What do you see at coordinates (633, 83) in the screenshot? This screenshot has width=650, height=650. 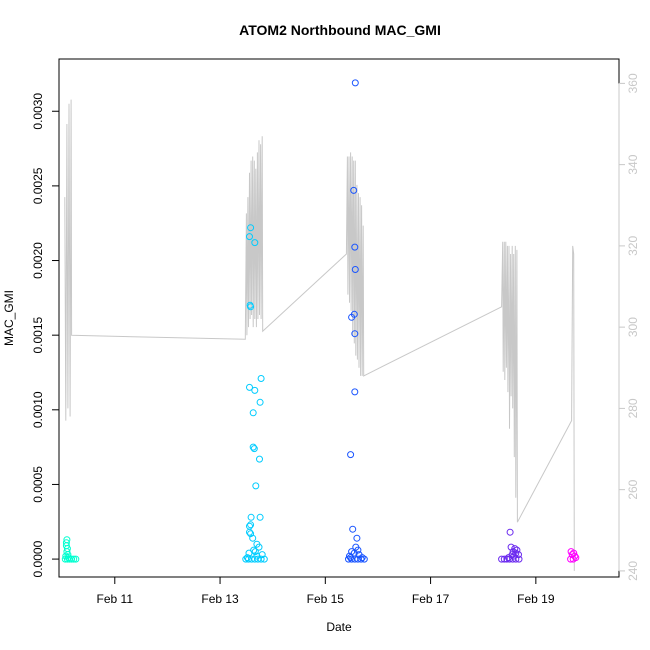 I see `right-axis-tick-label: 360` at bounding box center [633, 83].